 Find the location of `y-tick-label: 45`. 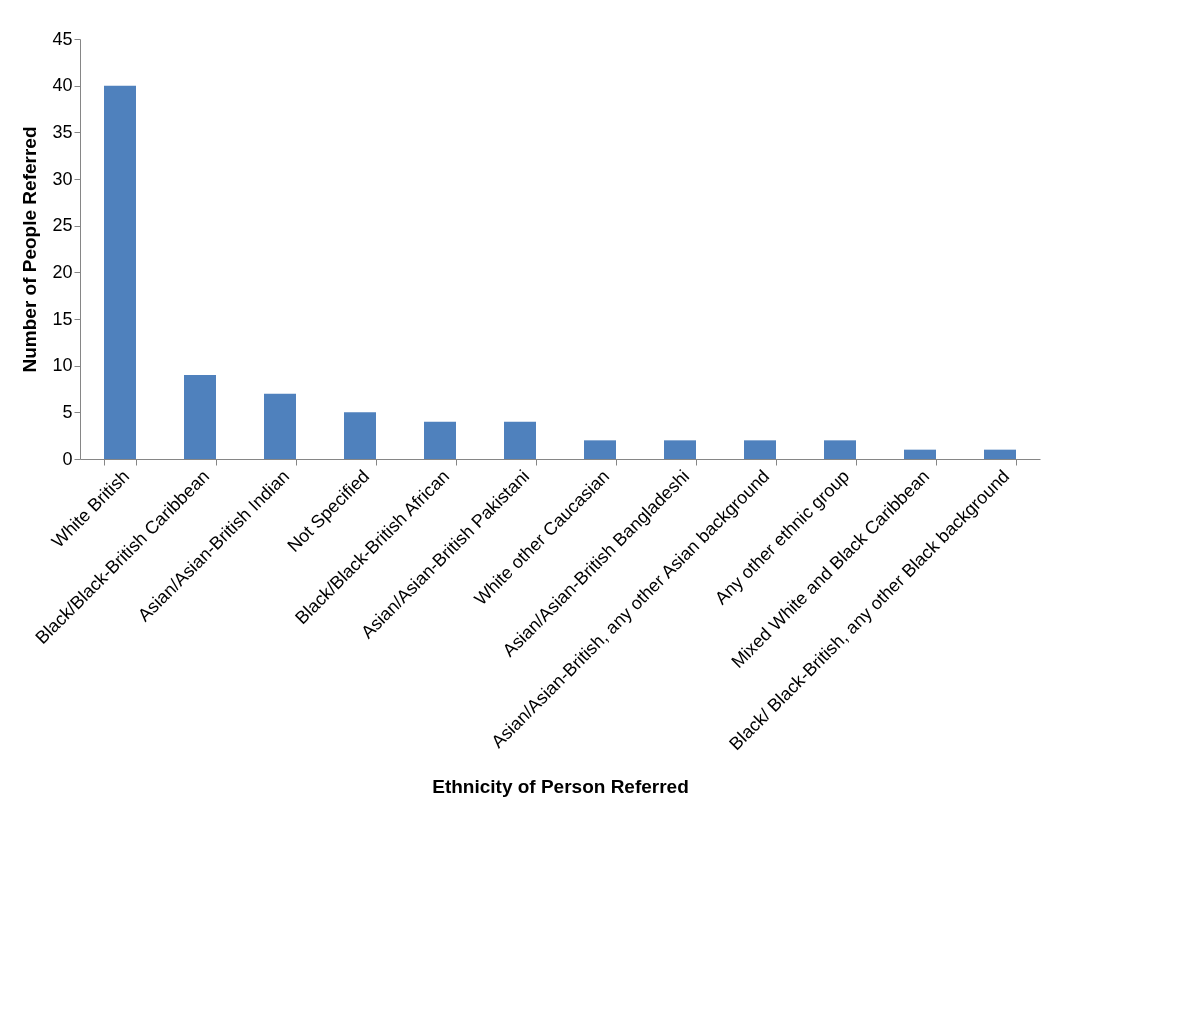

y-tick-label: 45 is located at coordinates (62, 38).